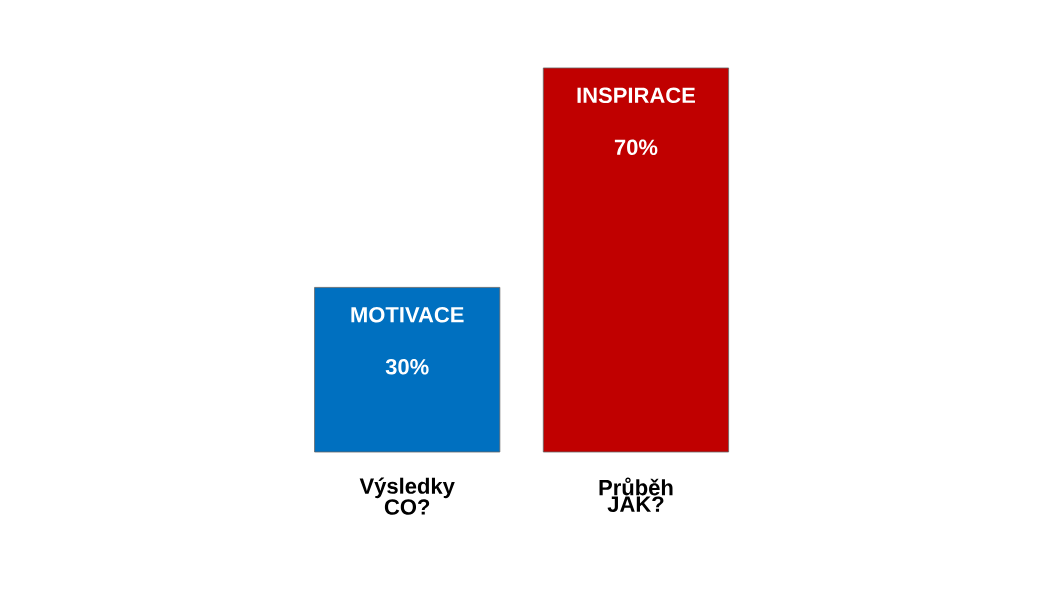  What do you see at coordinates (407, 366) in the screenshot?
I see `data-label: 30%` at bounding box center [407, 366].